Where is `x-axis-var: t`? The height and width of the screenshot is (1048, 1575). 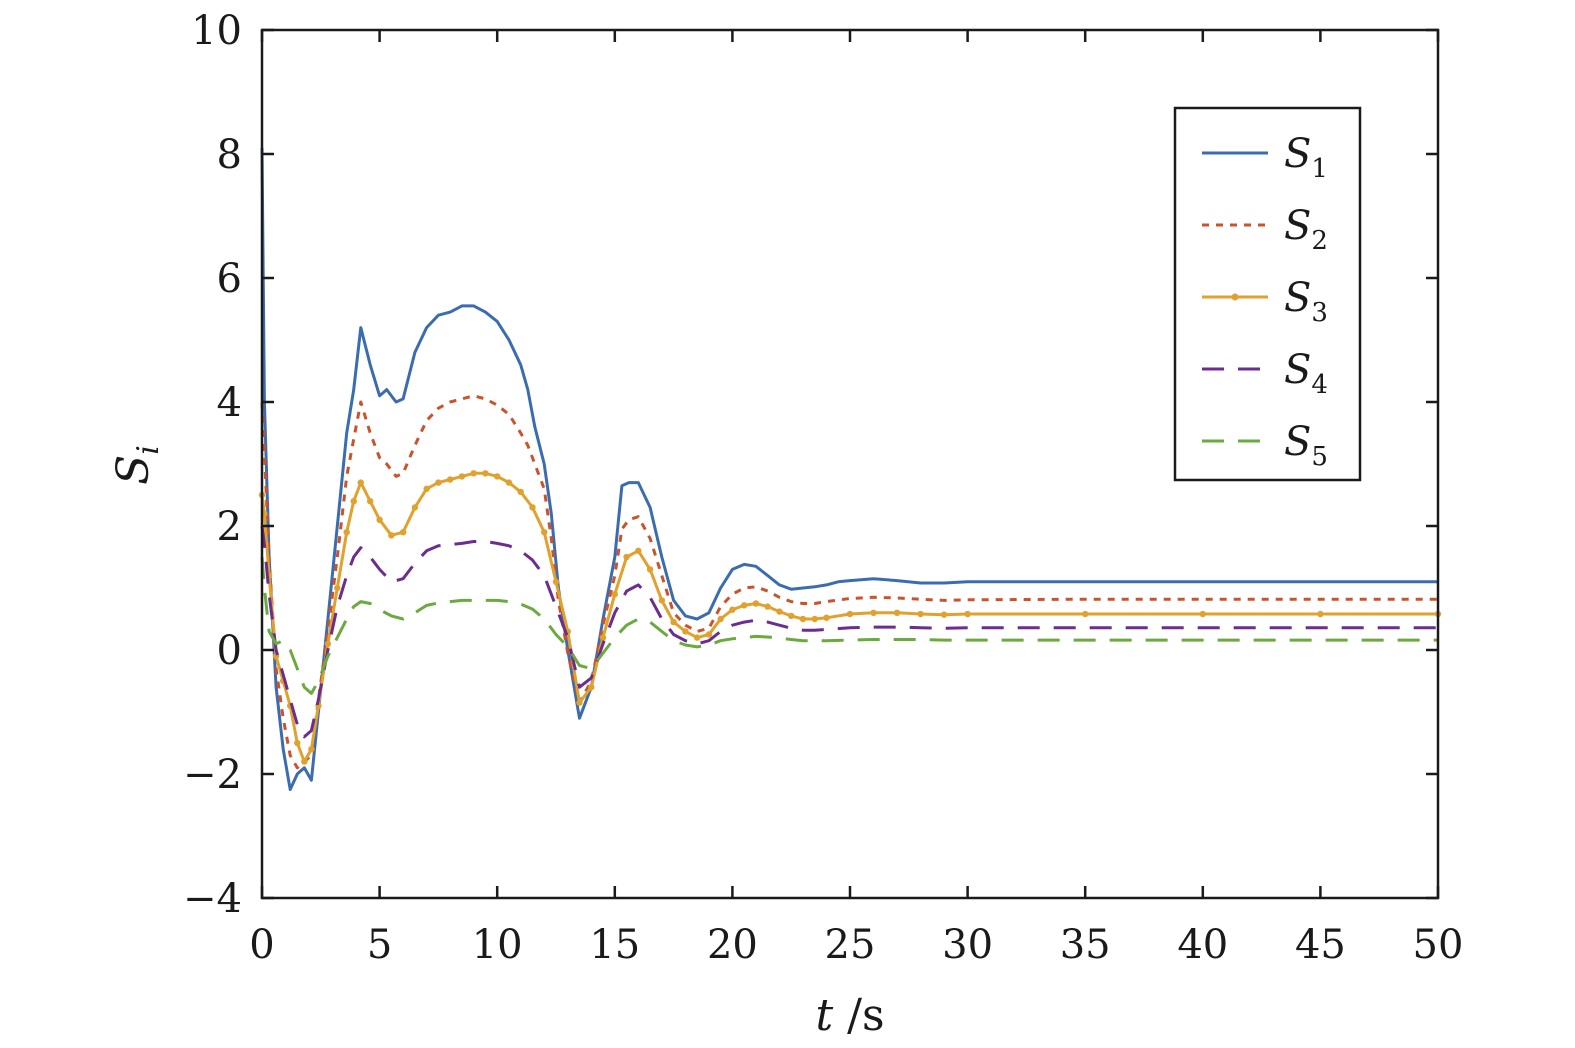
x-axis-var: t is located at coordinates (824, 1015).